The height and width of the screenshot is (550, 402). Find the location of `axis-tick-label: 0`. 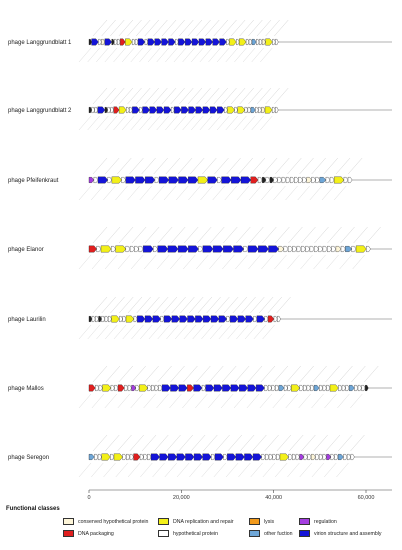

axis-tick-label: 0 is located at coordinates (88, 498).